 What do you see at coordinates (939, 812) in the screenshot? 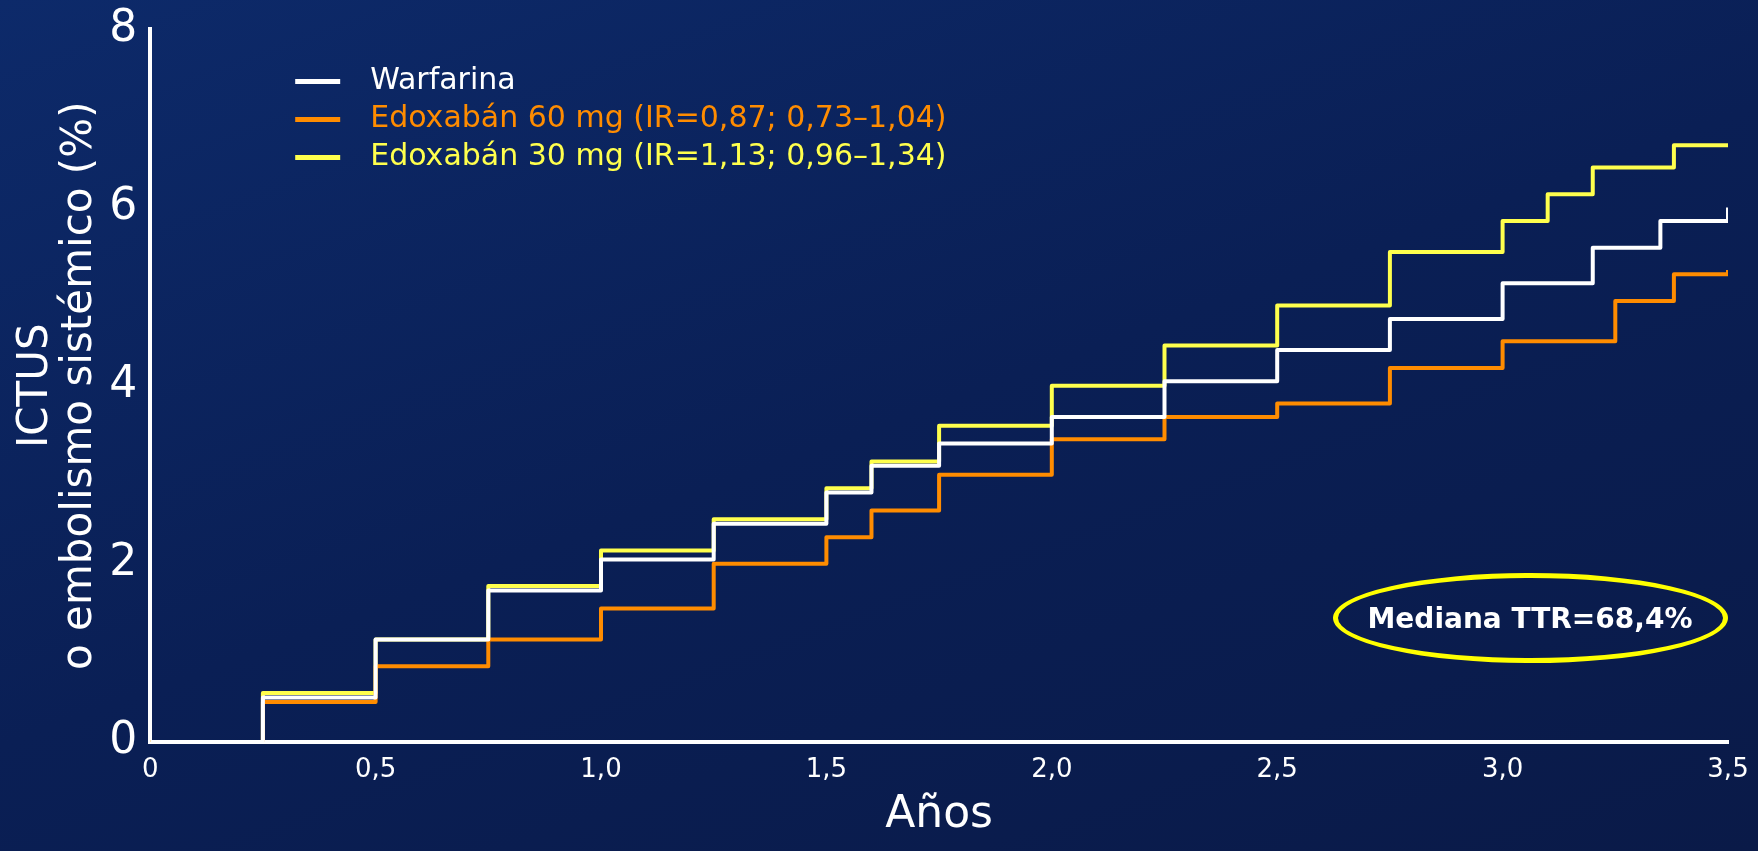
I see `x-axis-title: Años` at bounding box center [939, 812].